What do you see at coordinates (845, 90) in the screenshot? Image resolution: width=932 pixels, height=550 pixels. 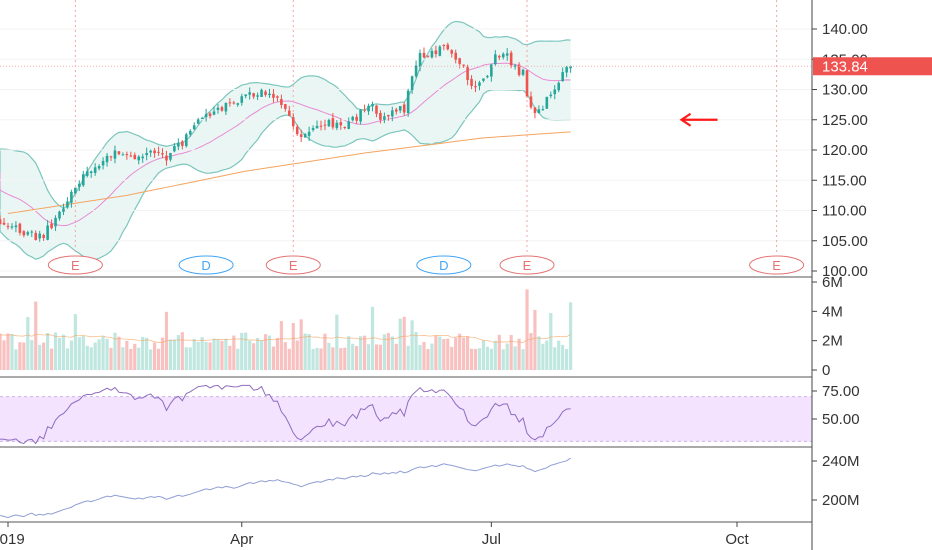 I see `price-tick-label-2: 130.00` at bounding box center [845, 90].